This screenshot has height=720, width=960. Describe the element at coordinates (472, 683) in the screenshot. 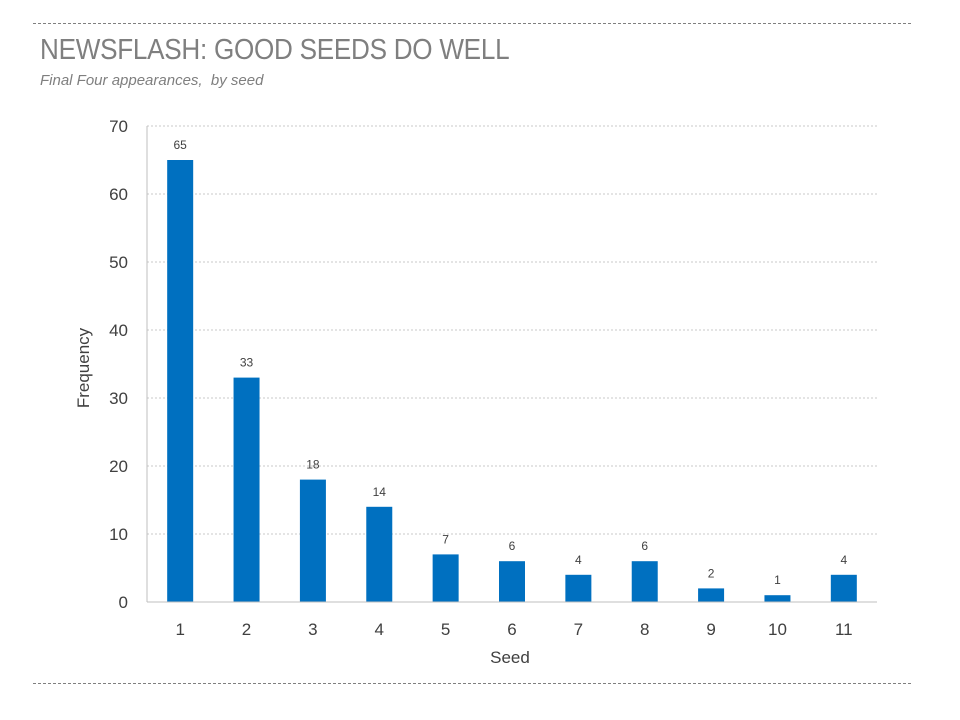

I see `bottom-dashed-rule` at that location.